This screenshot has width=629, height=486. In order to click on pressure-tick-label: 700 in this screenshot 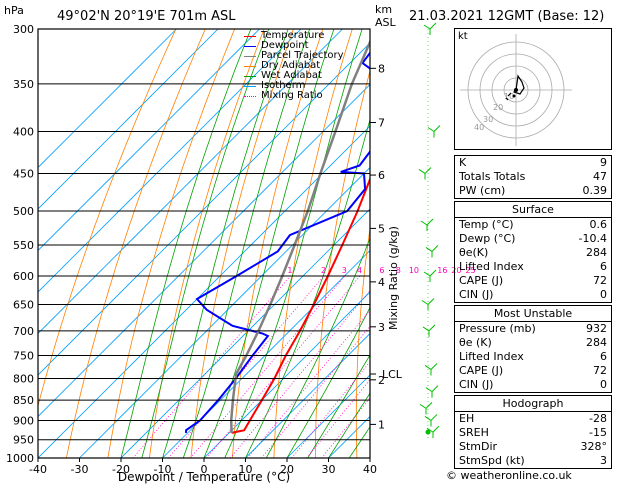, I will do `click(23, 331)`.